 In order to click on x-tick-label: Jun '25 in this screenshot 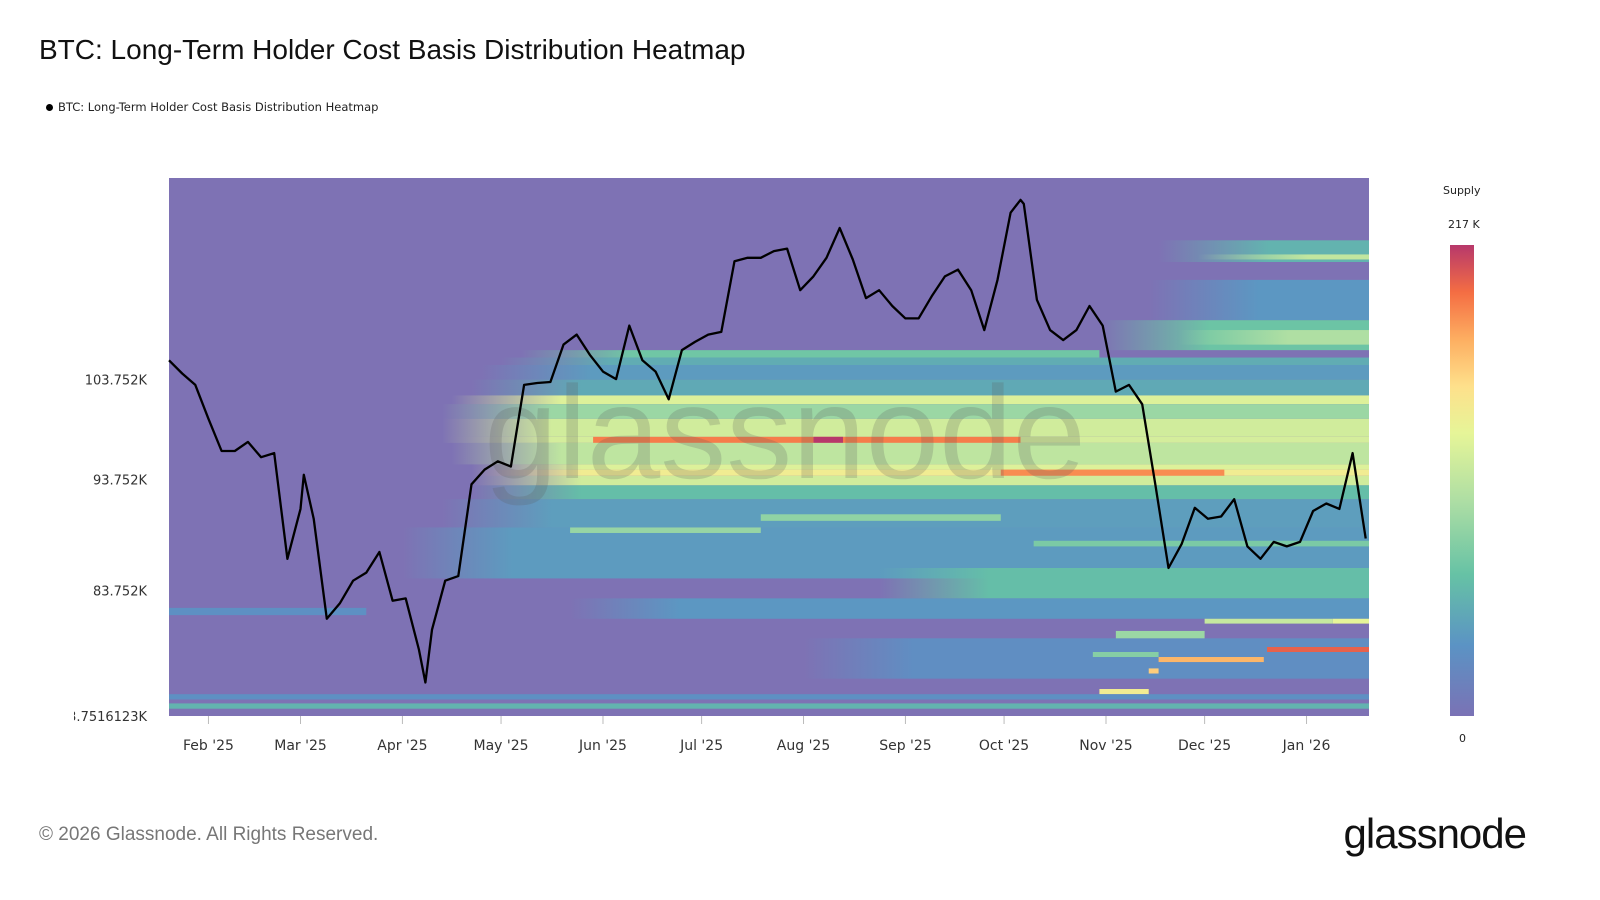, I will do `click(602, 746)`.